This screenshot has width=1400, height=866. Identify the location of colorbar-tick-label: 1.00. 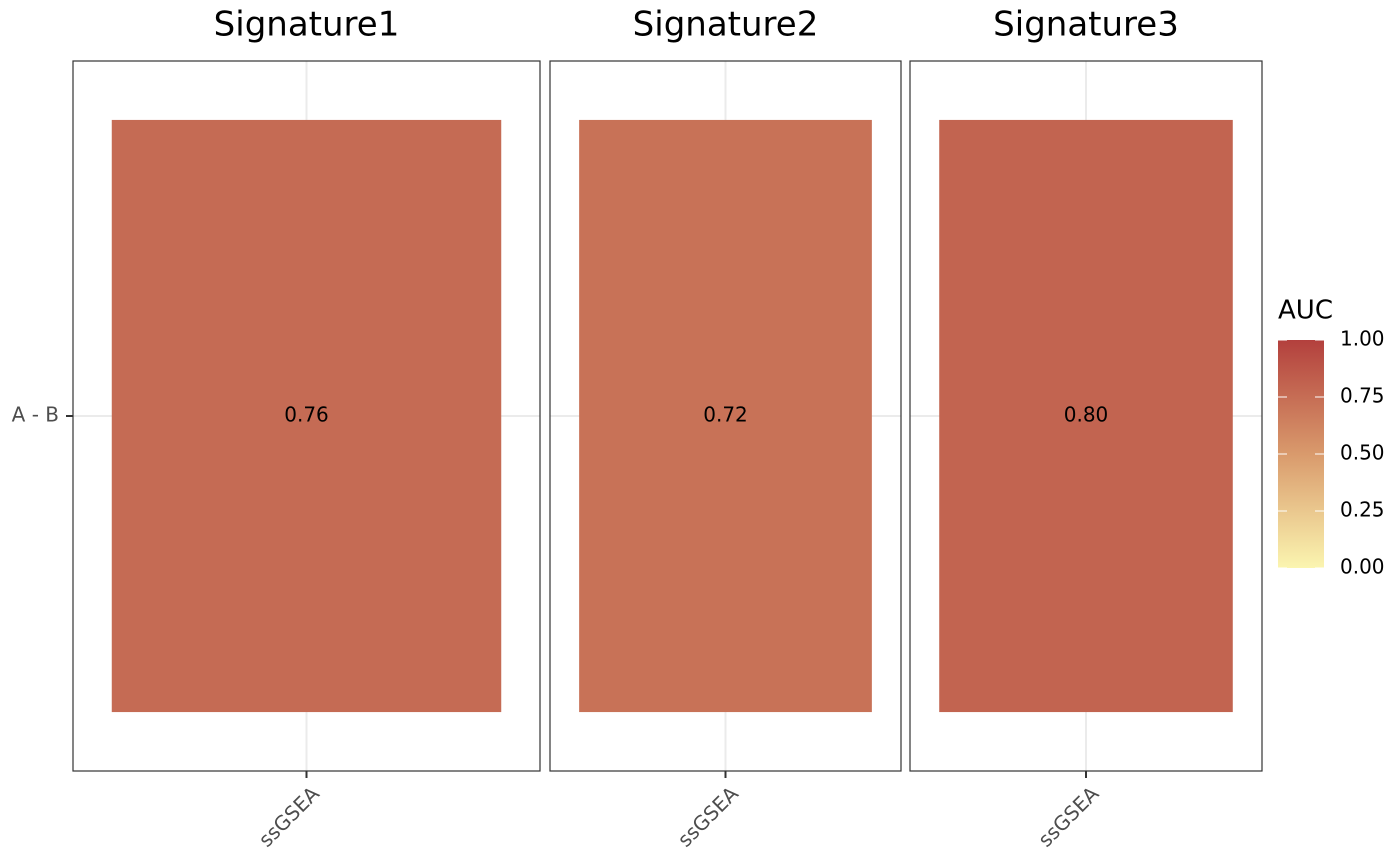
(1362, 339).